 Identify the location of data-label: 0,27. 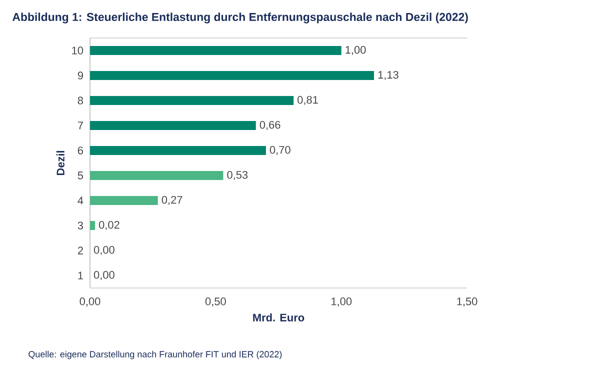
(172, 201).